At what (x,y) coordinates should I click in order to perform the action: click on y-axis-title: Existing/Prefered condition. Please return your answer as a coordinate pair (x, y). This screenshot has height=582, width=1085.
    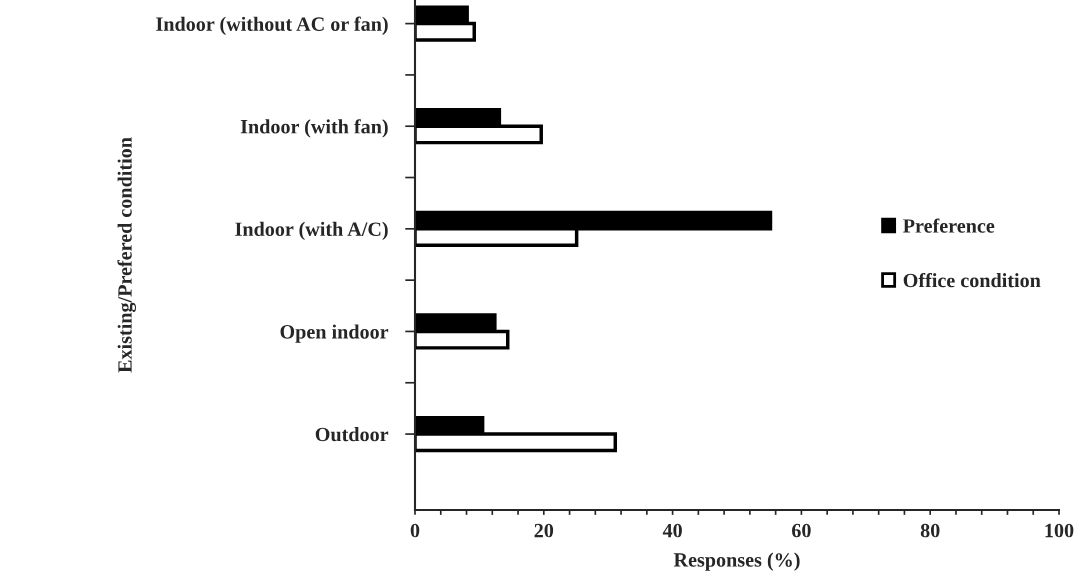
    Looking at the image, I should click on (127, 255).